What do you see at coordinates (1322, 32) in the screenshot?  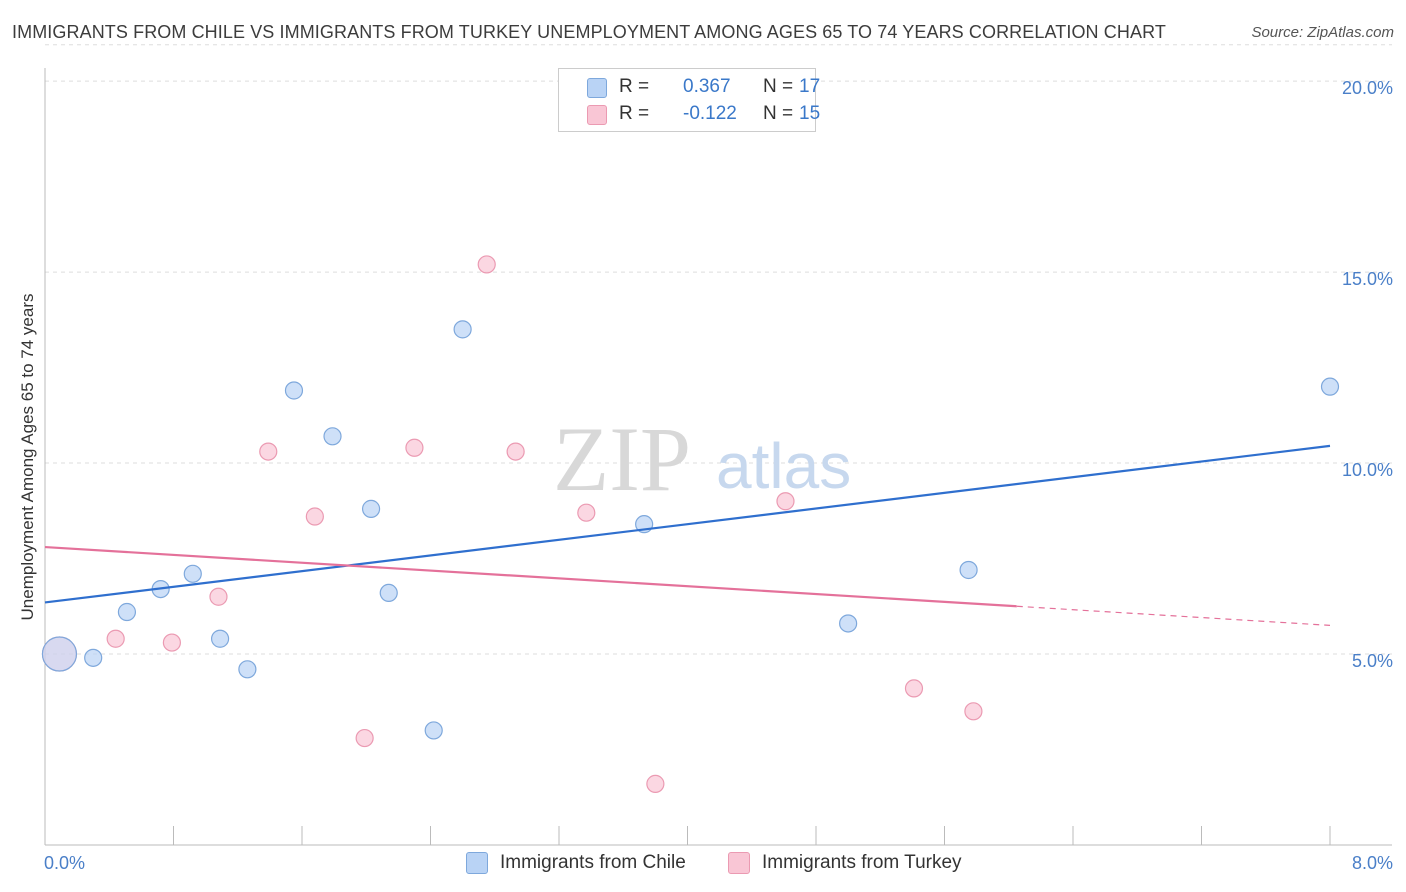 I see `source-credit: Source: ZipAtlas.com` at bounding box center [1322, 32].